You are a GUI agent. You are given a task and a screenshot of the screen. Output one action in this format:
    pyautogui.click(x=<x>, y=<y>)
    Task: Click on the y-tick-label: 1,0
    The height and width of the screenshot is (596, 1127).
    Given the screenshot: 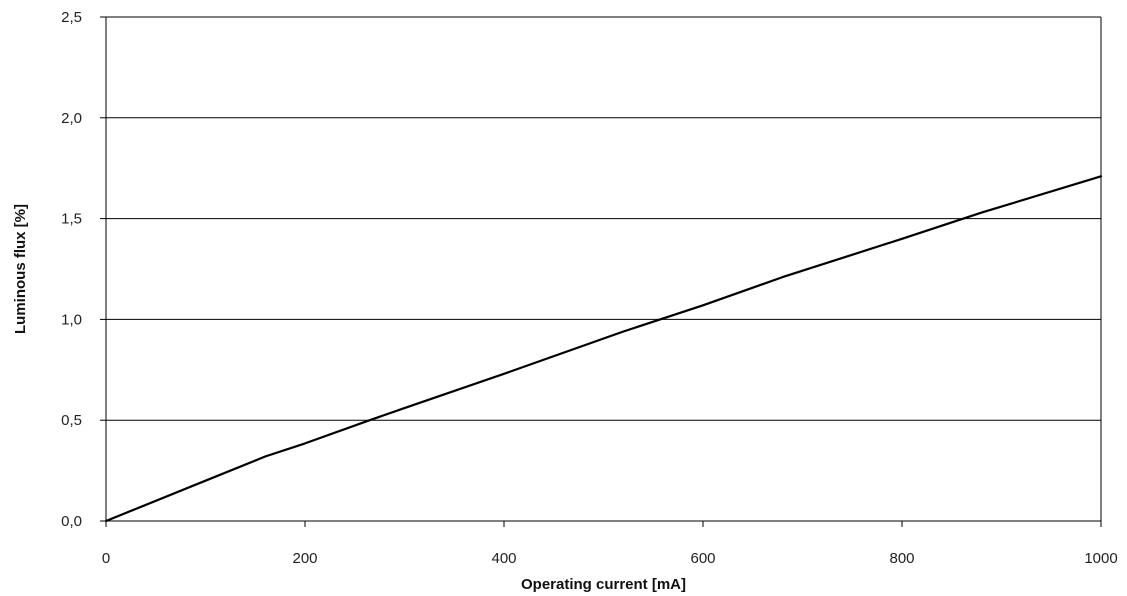 What is the action you would take?
    pyautogui.click(x=71, y=319)
    